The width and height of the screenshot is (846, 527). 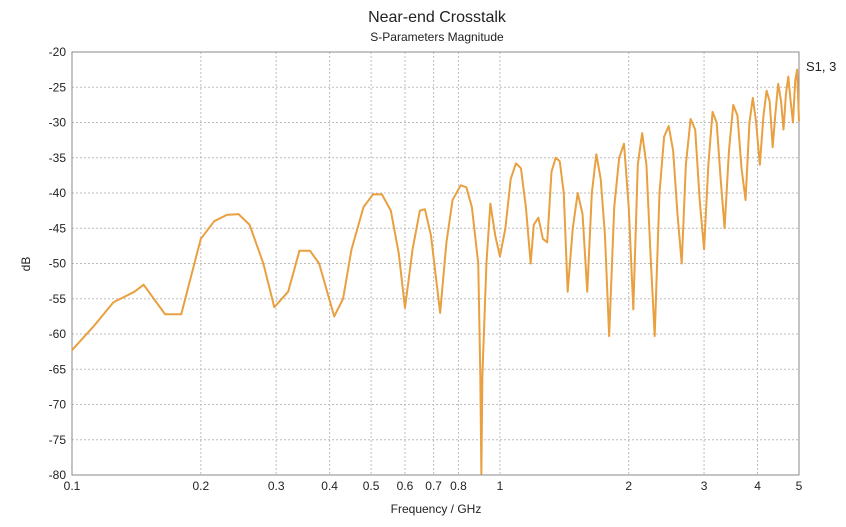 What do you see at coordinates (58, 369) in the screenshot?
I see `y-tick-label: -65` at bounding box center [58, 369].